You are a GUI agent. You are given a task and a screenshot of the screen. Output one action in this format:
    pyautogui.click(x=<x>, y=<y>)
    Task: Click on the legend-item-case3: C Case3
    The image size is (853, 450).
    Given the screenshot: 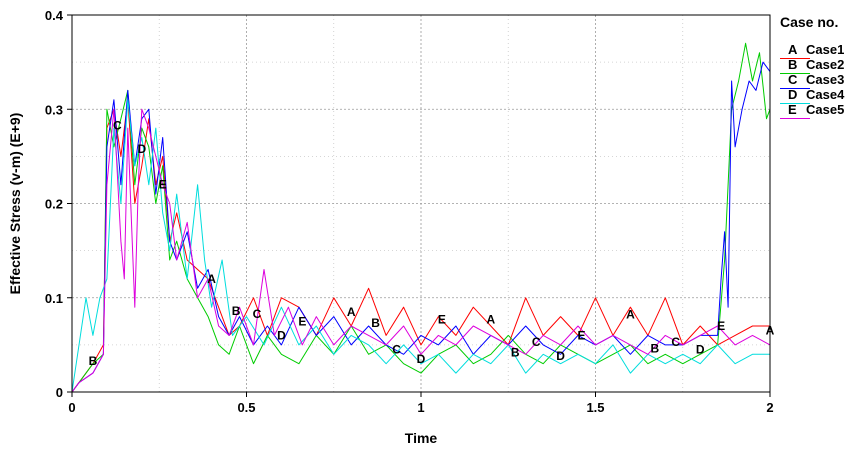 What is the action you would take?
    pyautogui.click(x=816, y=80)
    